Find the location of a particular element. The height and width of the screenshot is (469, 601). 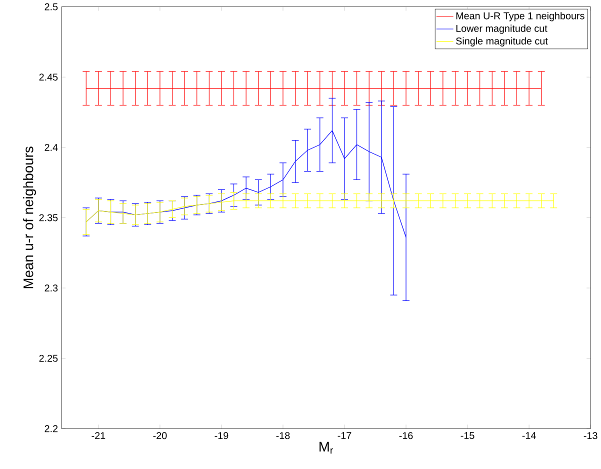

y-tick-label: 2.25 is located at coordinates (48, 358).